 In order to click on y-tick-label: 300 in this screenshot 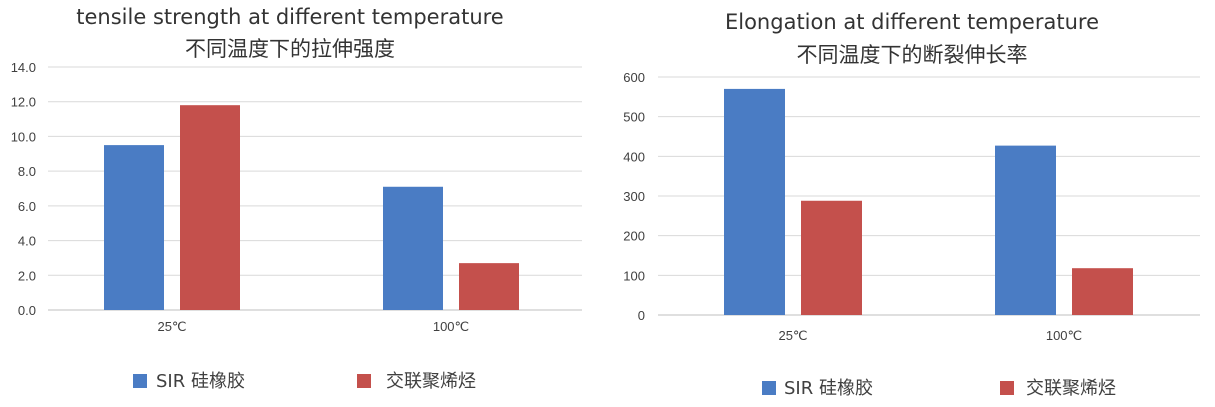, I will do `click(634, 196)`.